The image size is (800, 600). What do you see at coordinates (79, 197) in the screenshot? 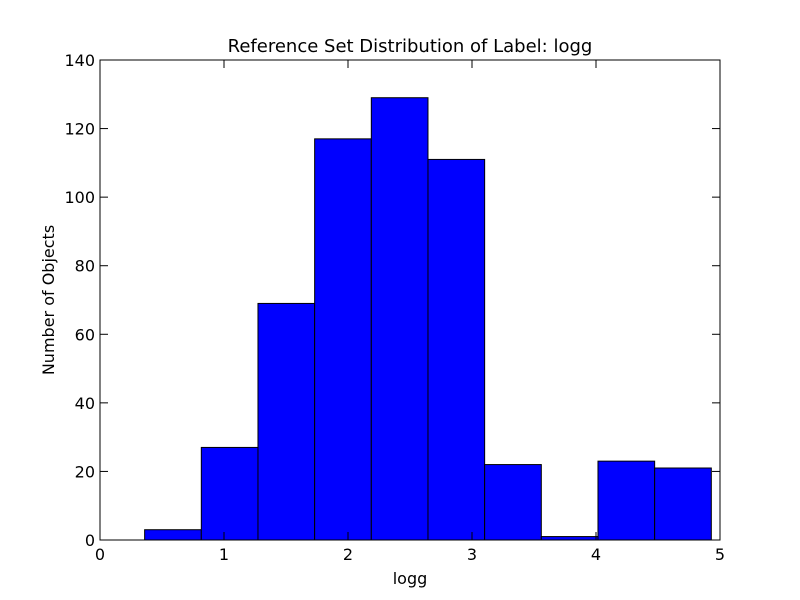
I see `y-tick-label: 100` at bounding box center [79, 197].